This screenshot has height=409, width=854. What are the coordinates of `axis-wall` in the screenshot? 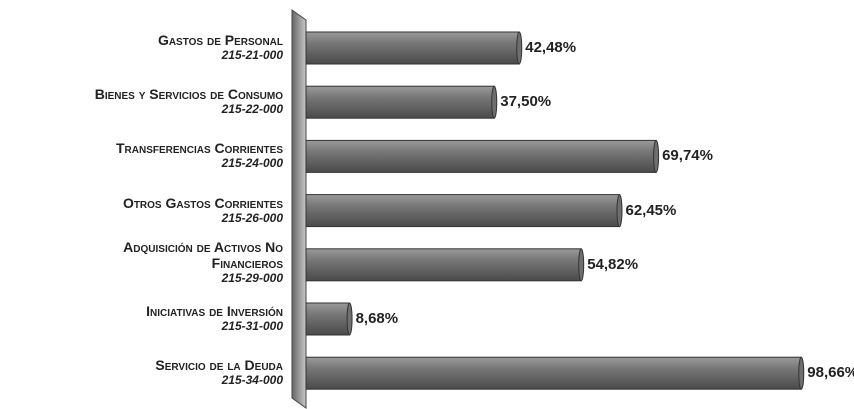 It's located at (299, 209).